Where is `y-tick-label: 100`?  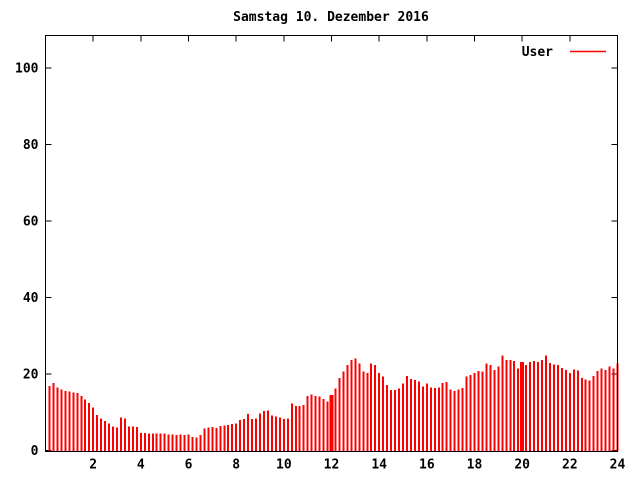
y-tick-label: 100 is located at coordinates (27, 69).